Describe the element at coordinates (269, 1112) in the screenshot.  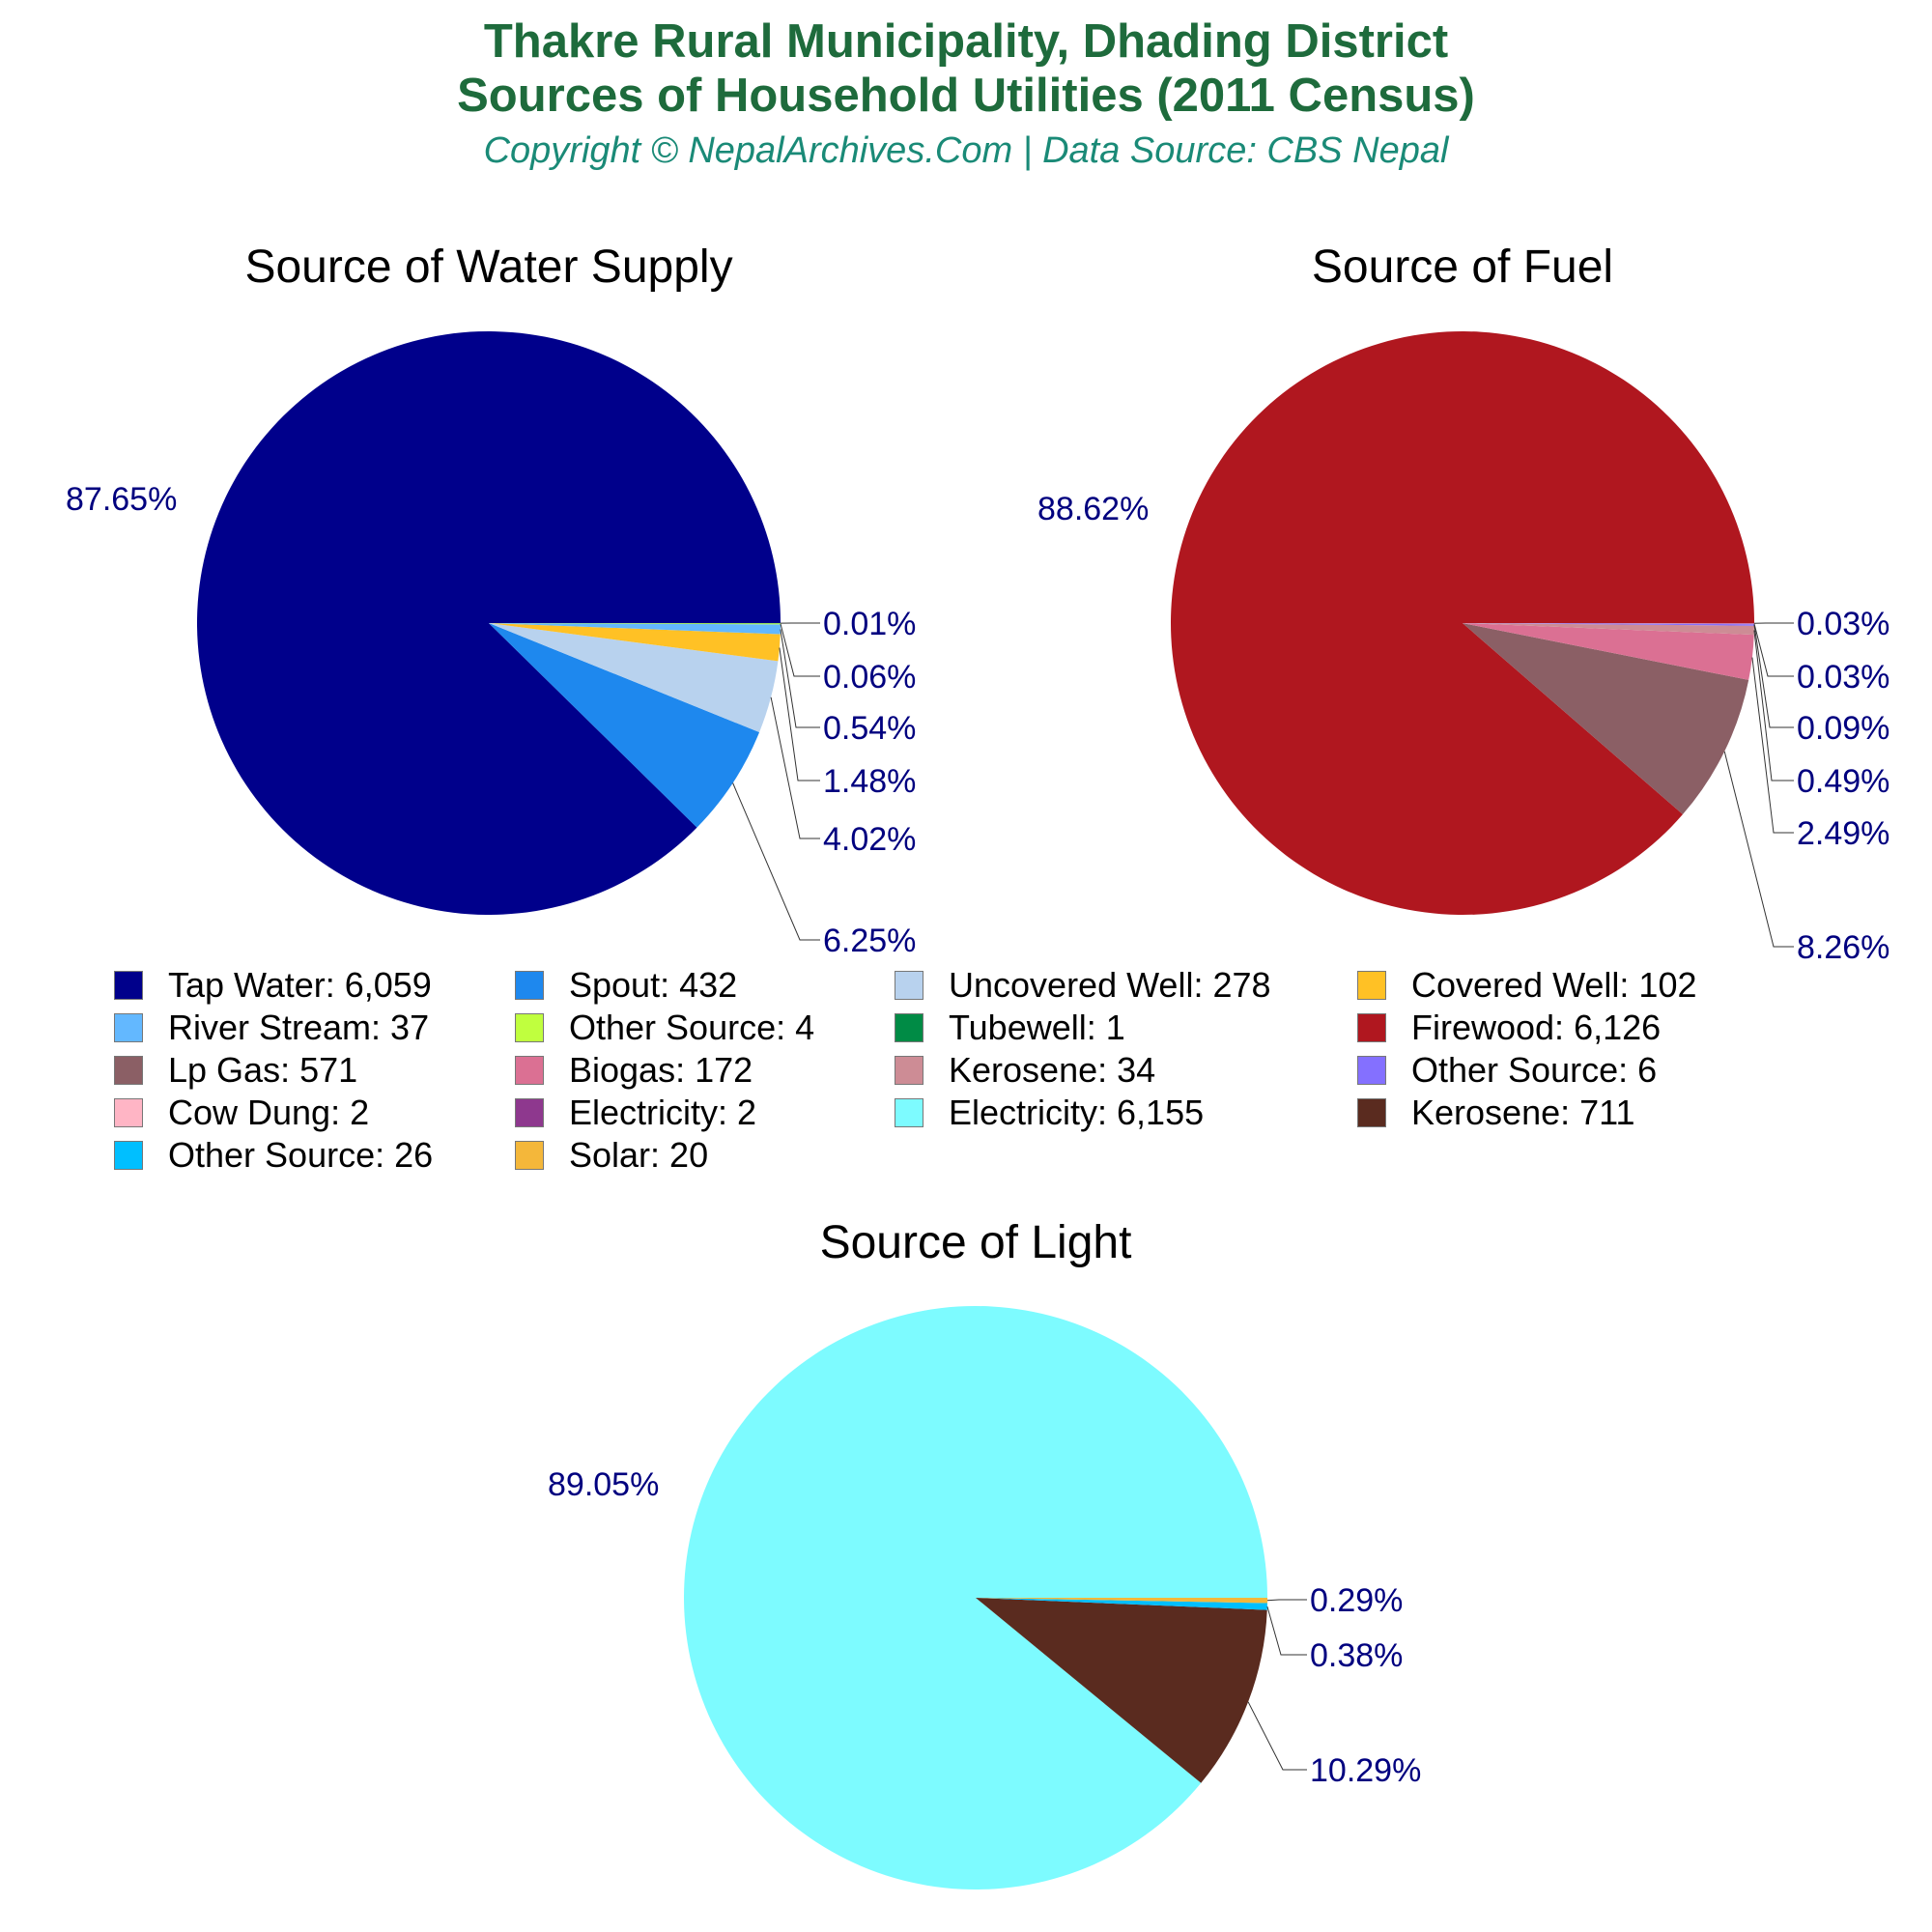
I see `legend-label: Cow Dung: 2` at that location.